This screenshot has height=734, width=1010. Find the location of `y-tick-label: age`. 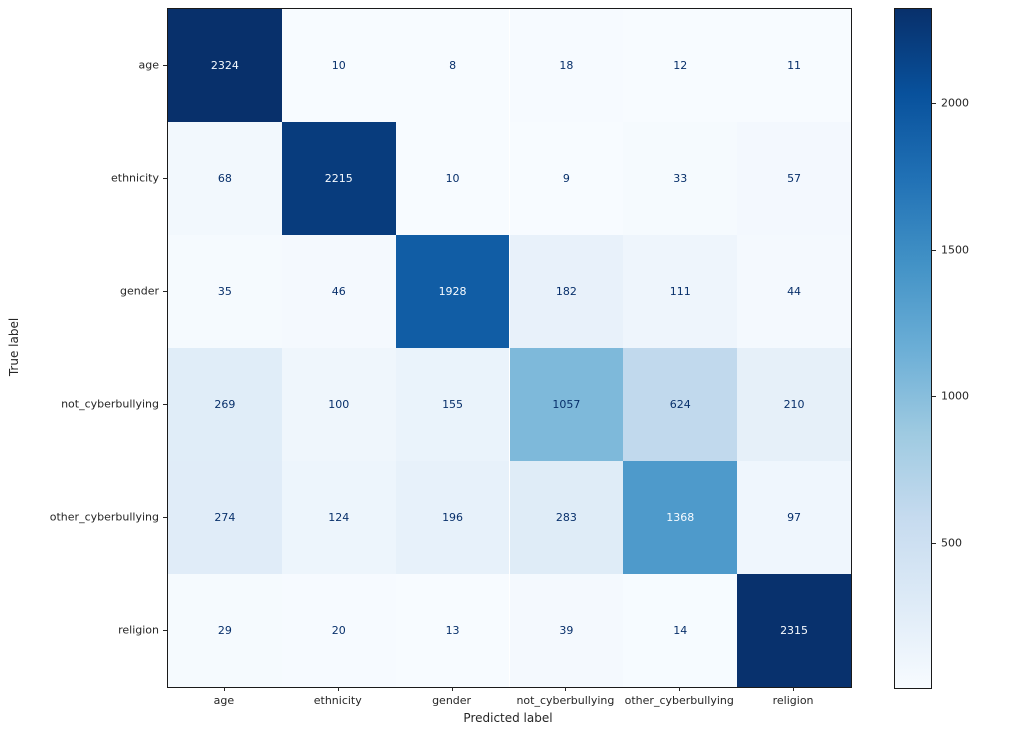

y-tick-label: age is located at coordinates (149, 64).